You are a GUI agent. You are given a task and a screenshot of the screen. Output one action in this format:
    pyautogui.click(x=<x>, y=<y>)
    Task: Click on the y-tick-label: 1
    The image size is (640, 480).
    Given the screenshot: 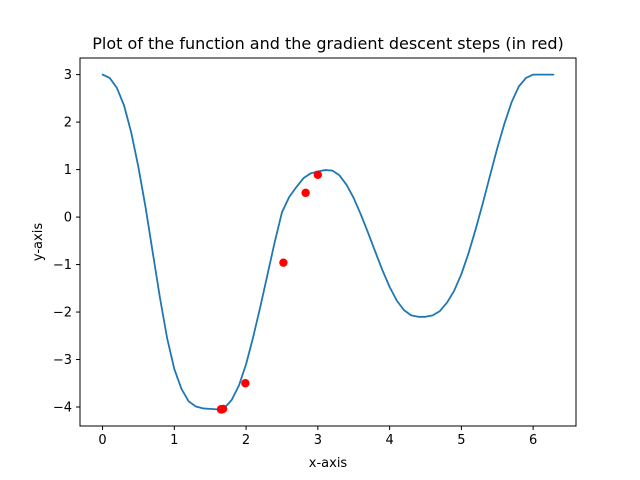 What is the action you would take?
    pyautogui.click(x=68, y=170)
    